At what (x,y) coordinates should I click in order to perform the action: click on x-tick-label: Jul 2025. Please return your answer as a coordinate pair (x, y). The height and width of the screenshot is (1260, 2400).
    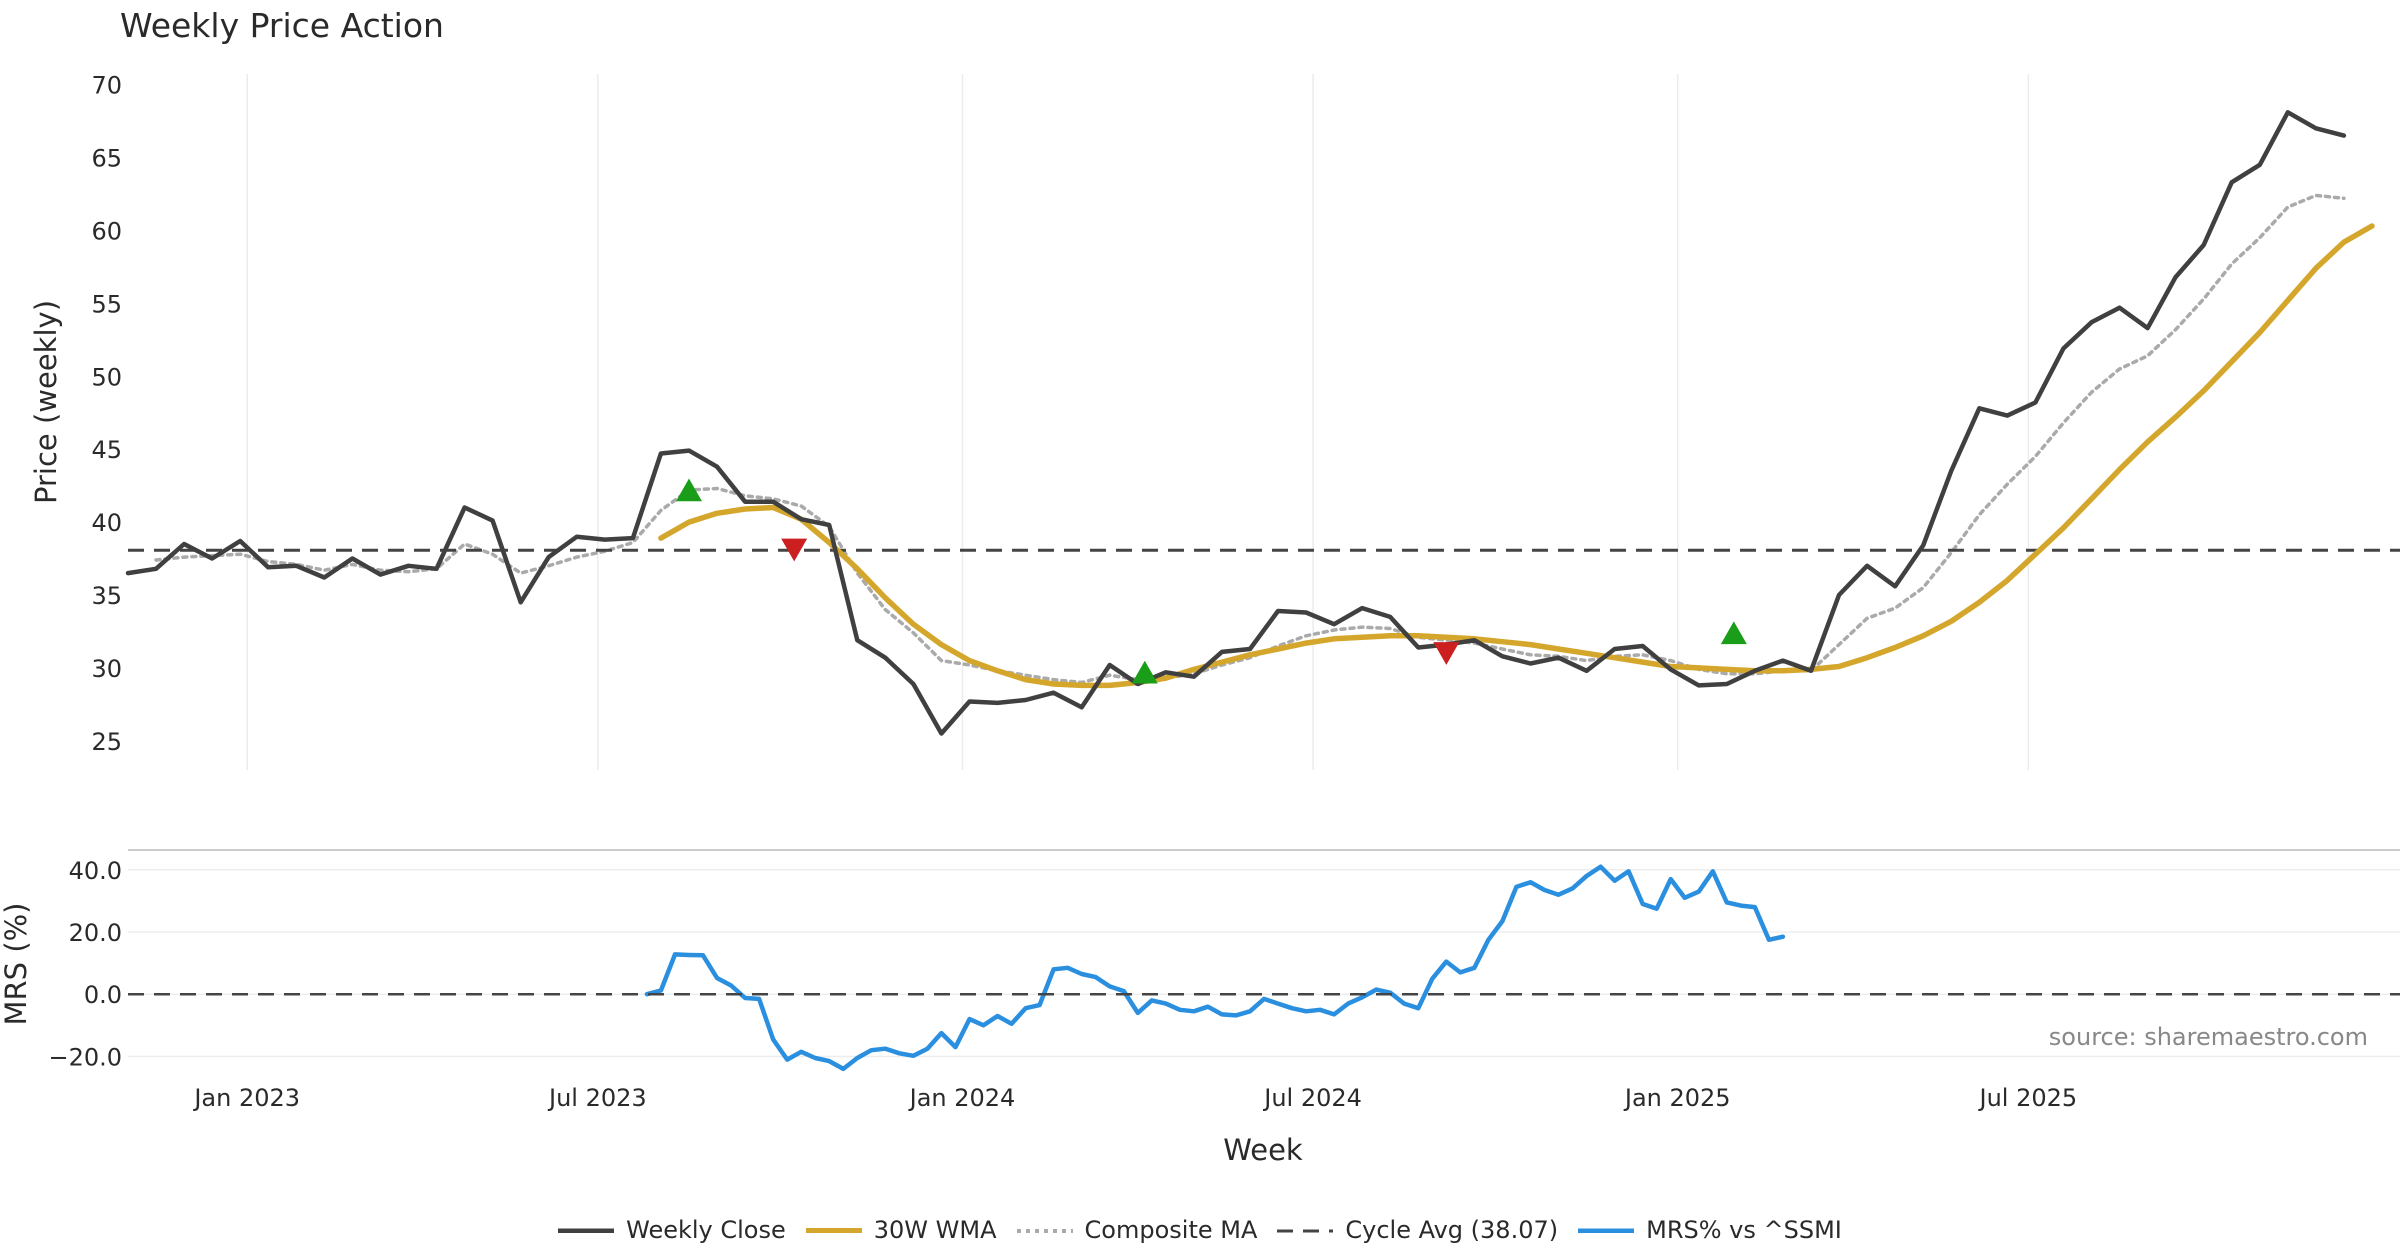
    Looking at the image, I should click on (2028, 1098).